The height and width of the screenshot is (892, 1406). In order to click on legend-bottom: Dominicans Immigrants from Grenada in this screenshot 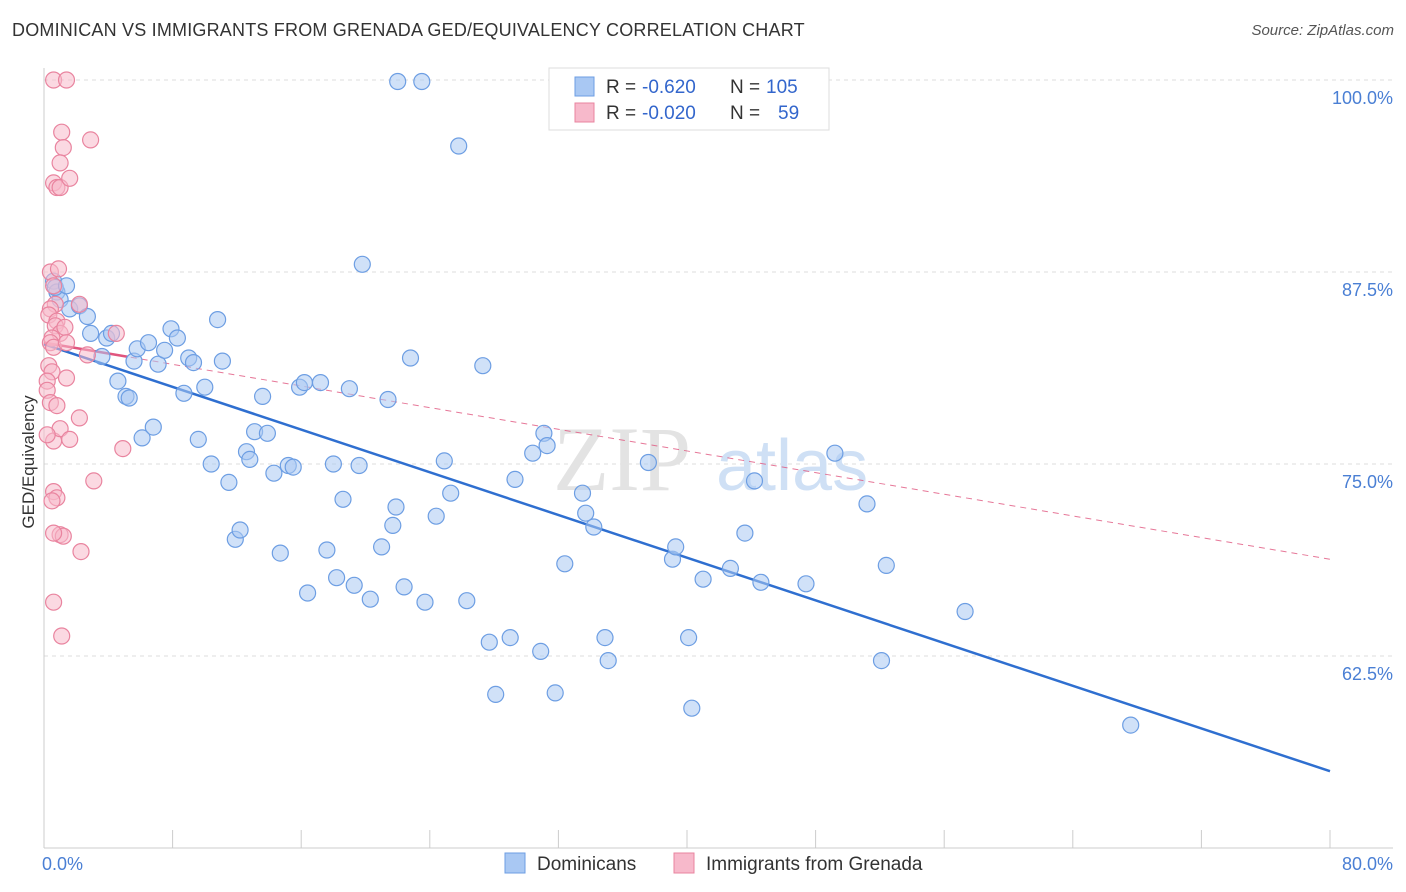, I will do `click(713, 863)`.